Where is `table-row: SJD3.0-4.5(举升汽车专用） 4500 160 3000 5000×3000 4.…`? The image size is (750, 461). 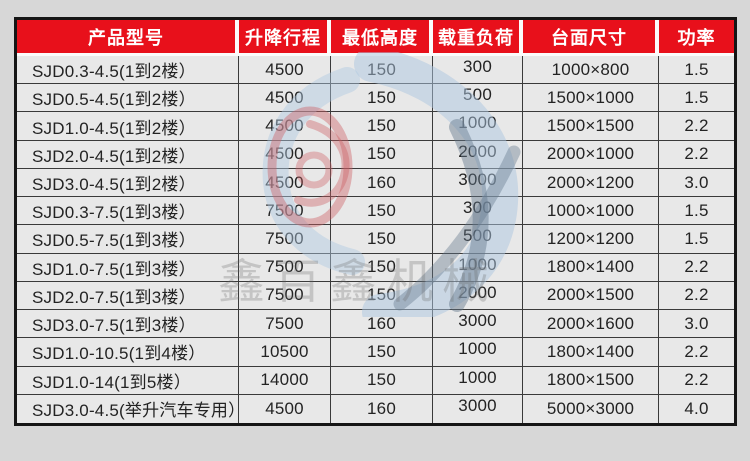 table-row: SJD3.0-4.5(举升汽车专用） 4500 160 3000 5000×3000 4.… is located at coordinates (375, 408).